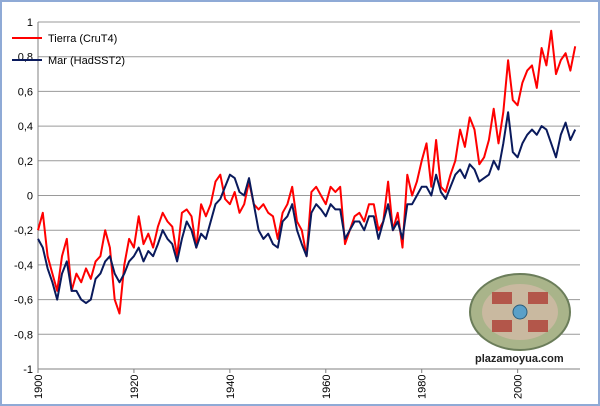 Image resolution: width=600 pixels, height=406 pixels. I want to click on y-tick-label: -0,8, so click(23, 335).